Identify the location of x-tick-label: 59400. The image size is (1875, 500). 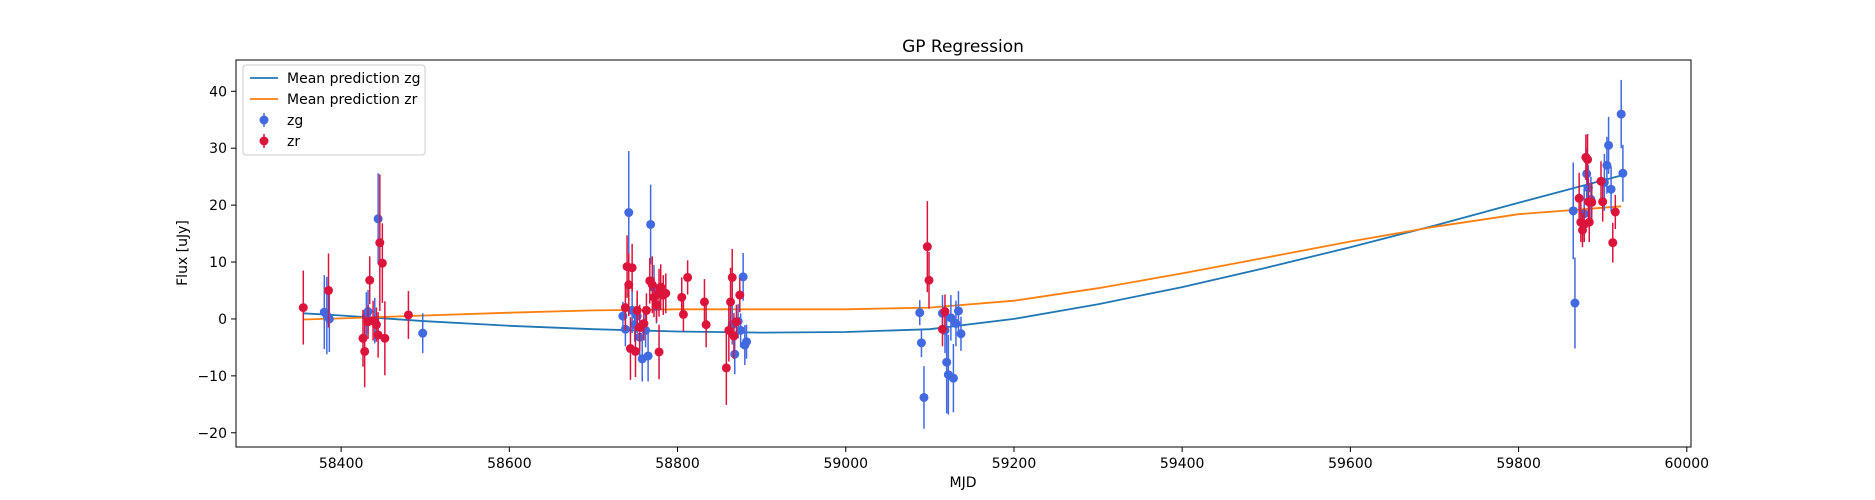
(1182, 464).